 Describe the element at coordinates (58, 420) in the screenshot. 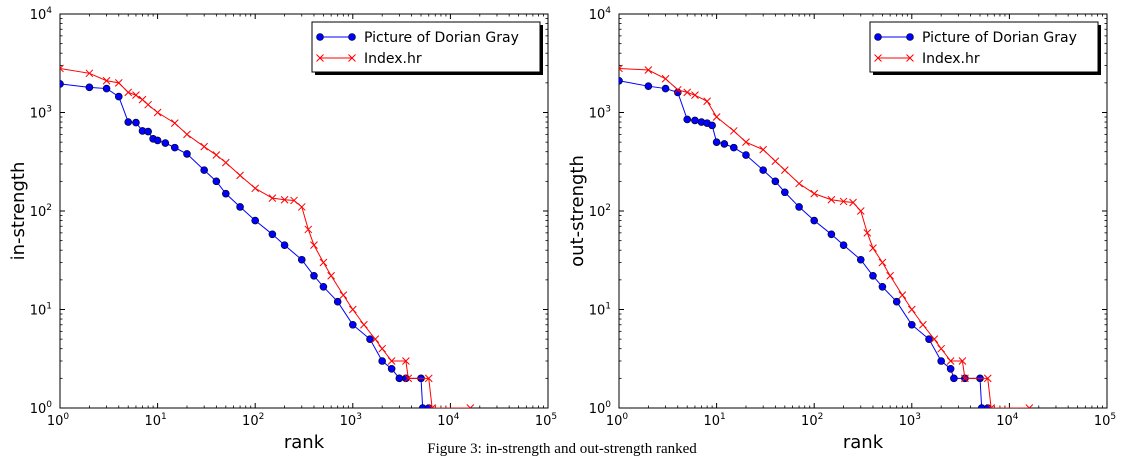

I see `x-tick-label: 100` at that location.